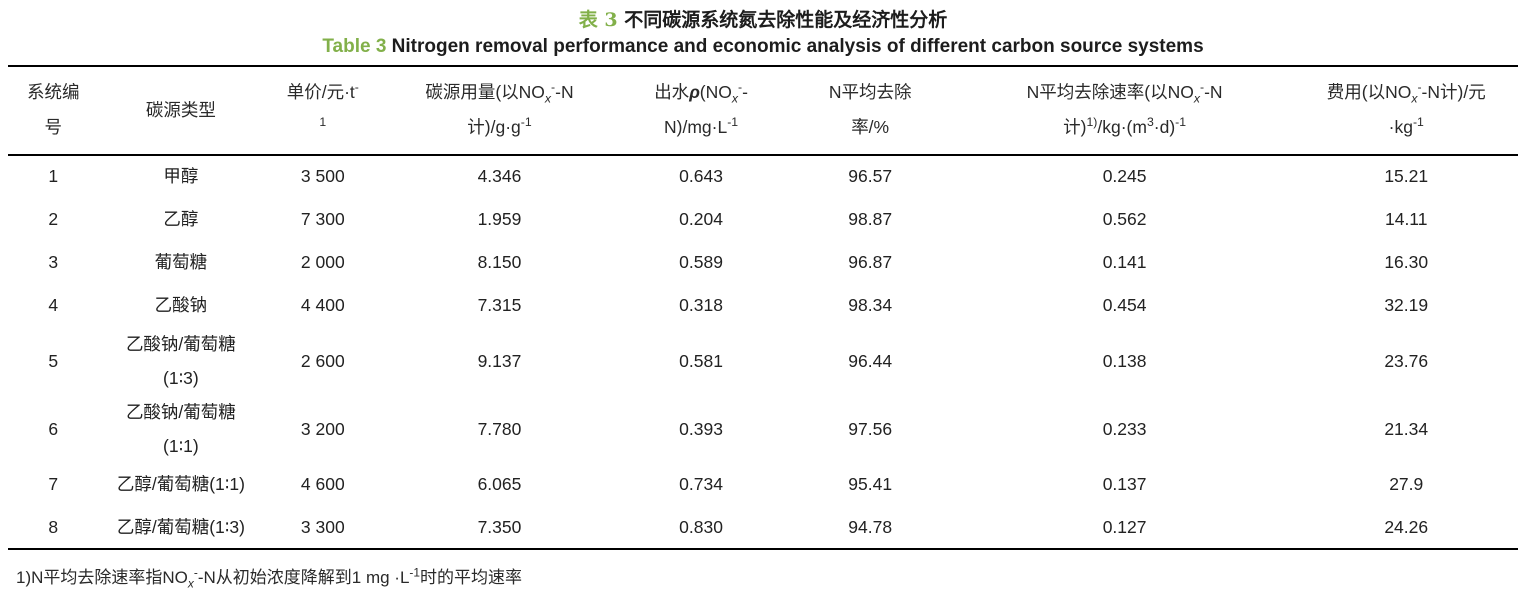 Image resolution: width=1526 pixels, height=611 pixels. I want to click on cell-system-no: 5, so click(53, 360).